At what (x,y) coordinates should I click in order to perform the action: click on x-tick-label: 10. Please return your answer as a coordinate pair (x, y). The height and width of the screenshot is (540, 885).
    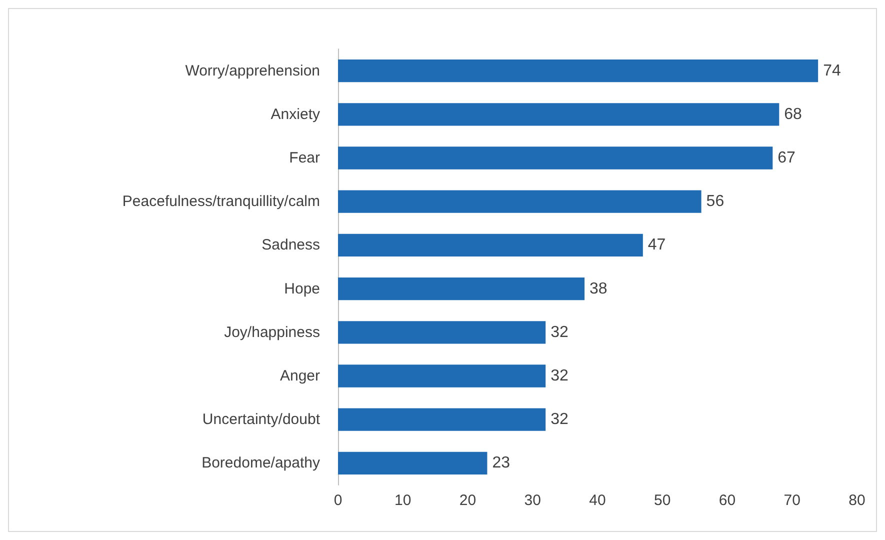
    Looking at the image, I should click on (403, 500).